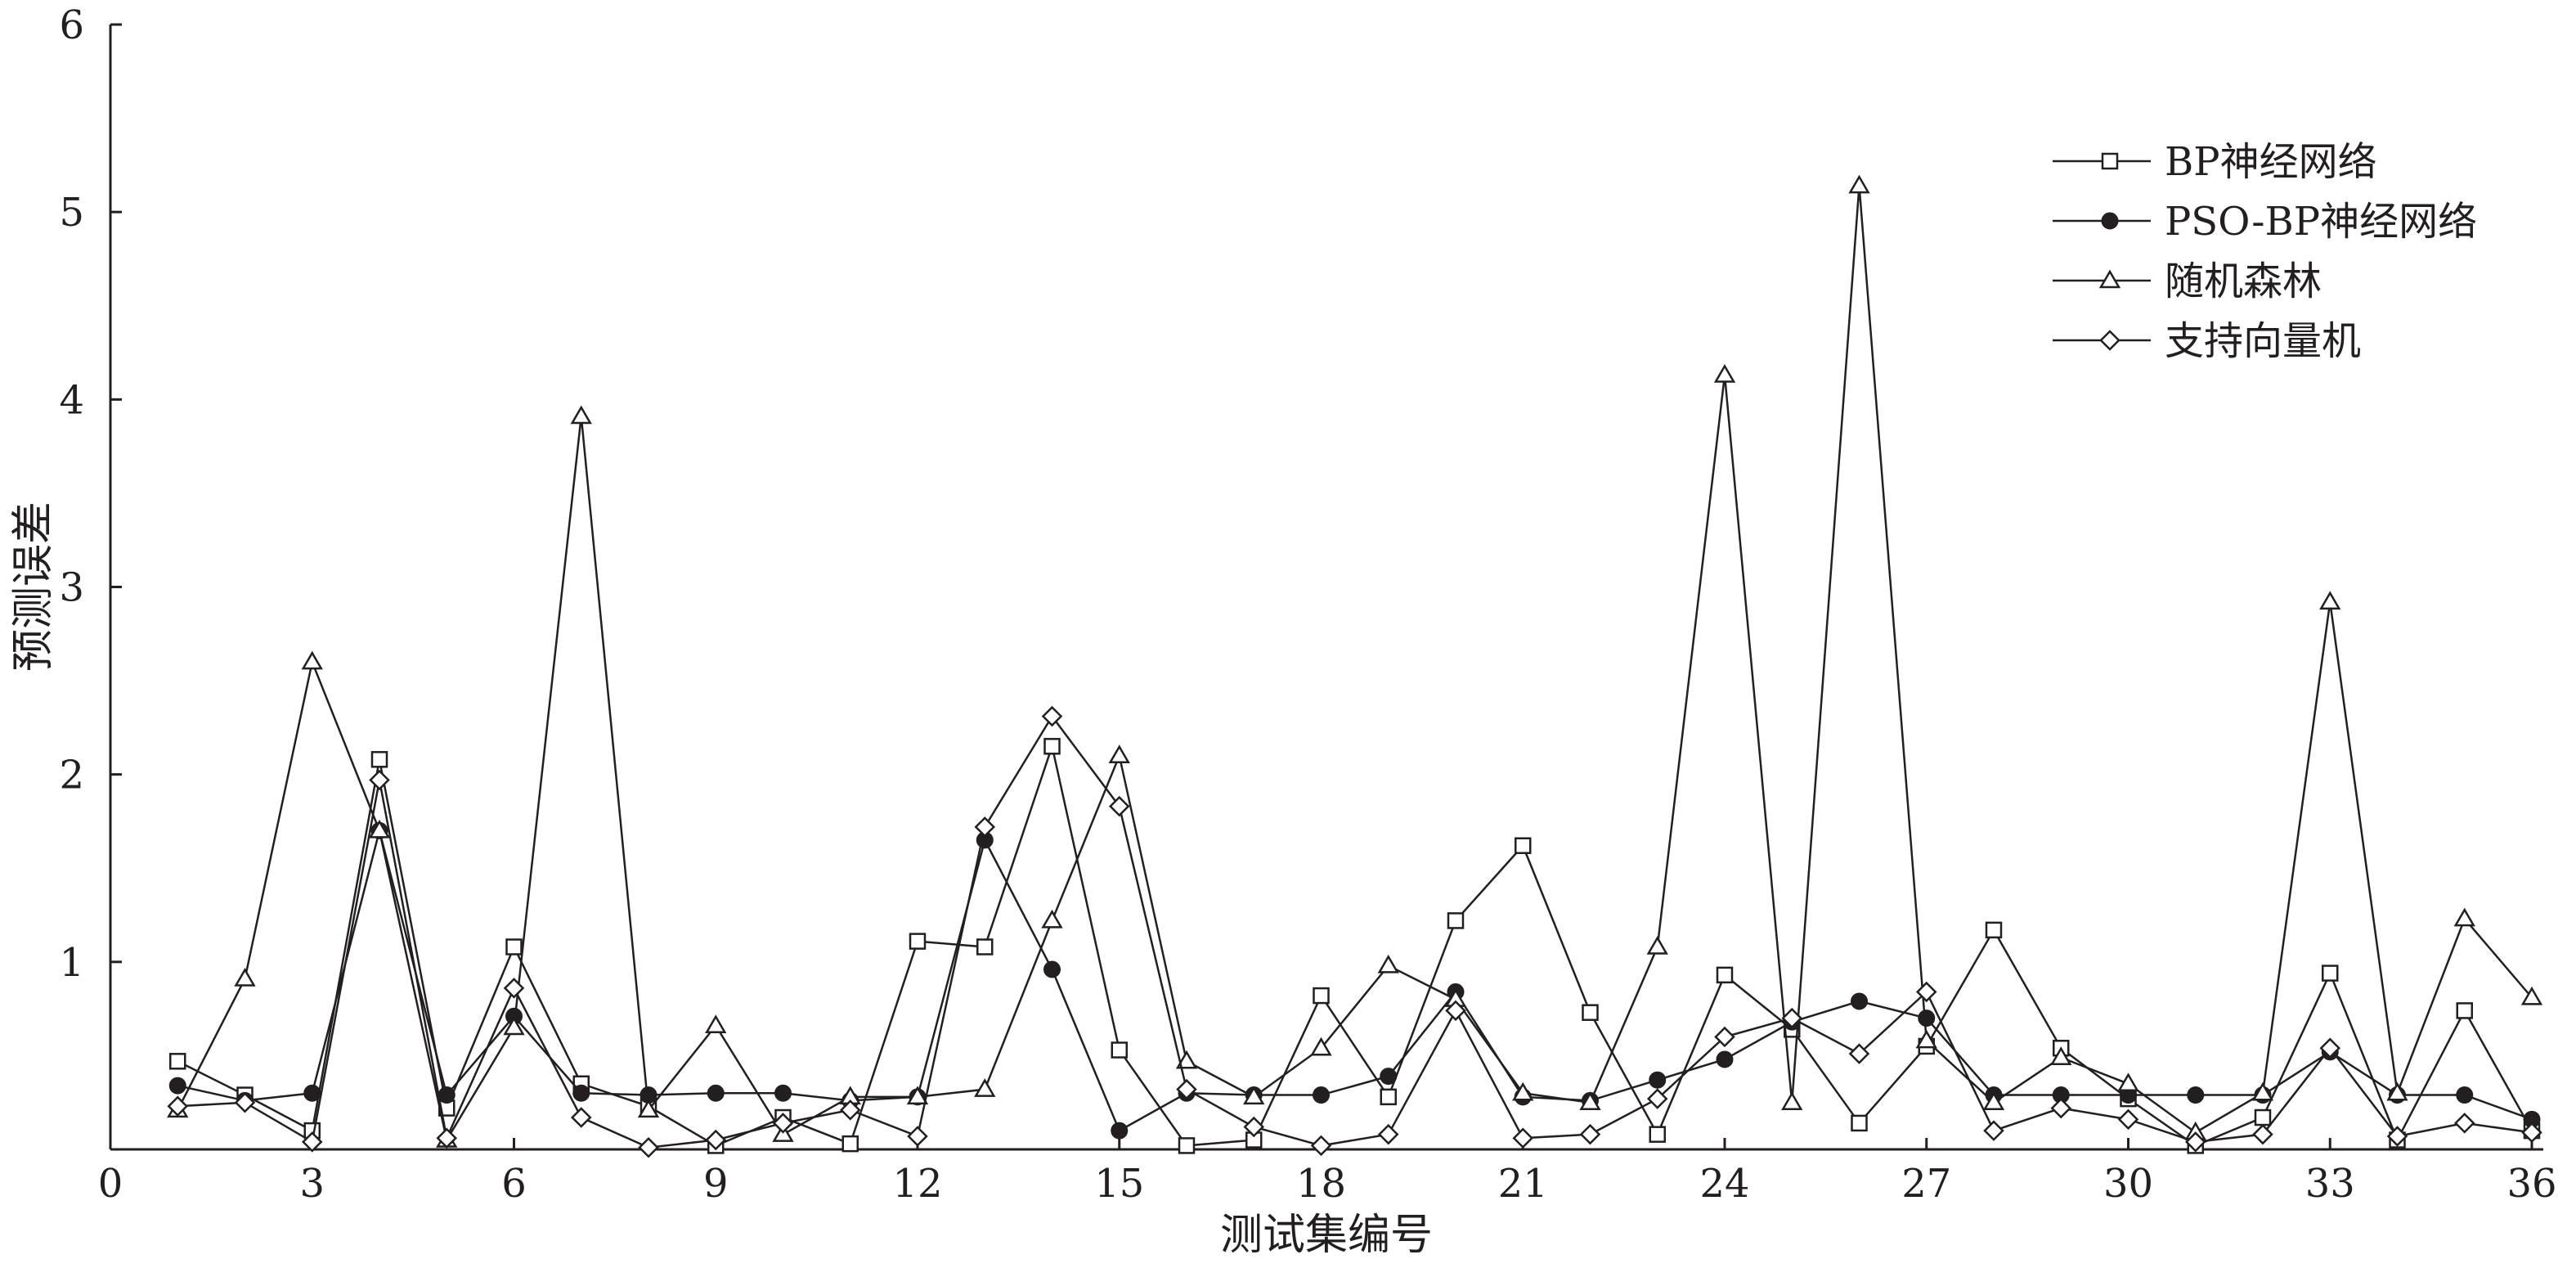 Image resolution: width=2576 pixels, height=1268 pixels. What do you see at coordinates (71, 400) in the screenshot?
I see `y-tick-label: 4` at bounding box center [71, 400].